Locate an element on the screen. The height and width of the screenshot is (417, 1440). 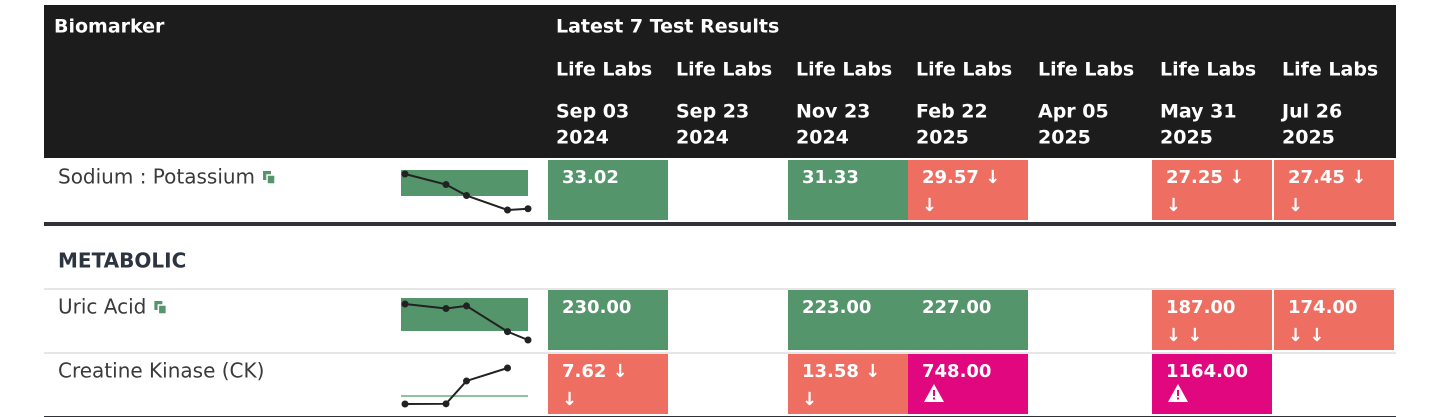
result-value: 27.25 ↓ is located at coordinates (1205, 177).